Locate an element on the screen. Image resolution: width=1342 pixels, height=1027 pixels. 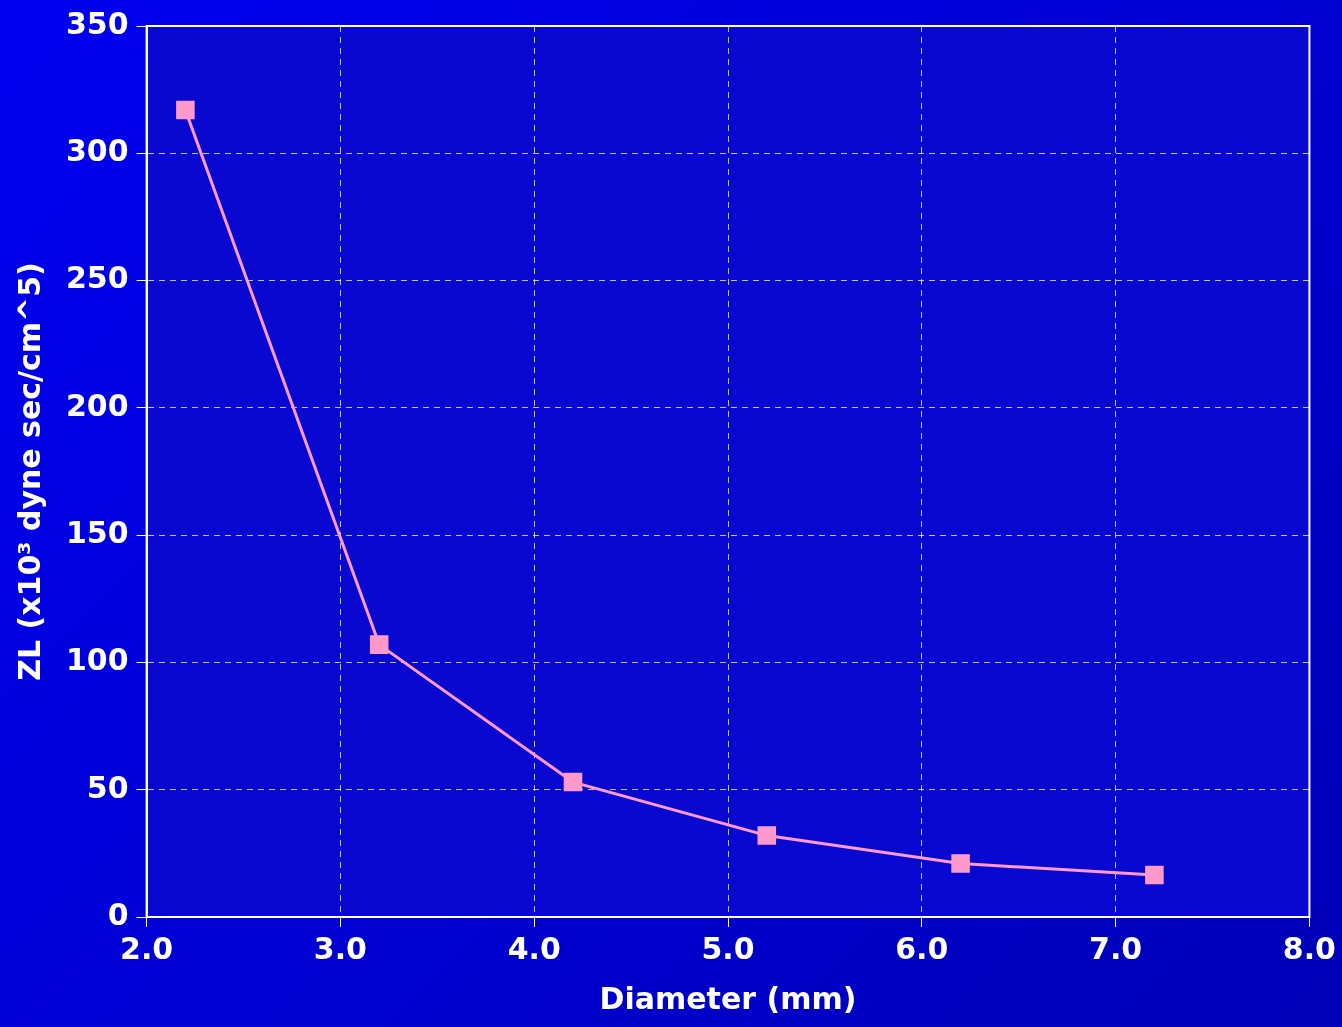
y-tick-label: 250 is located at coordinates (97, 278).